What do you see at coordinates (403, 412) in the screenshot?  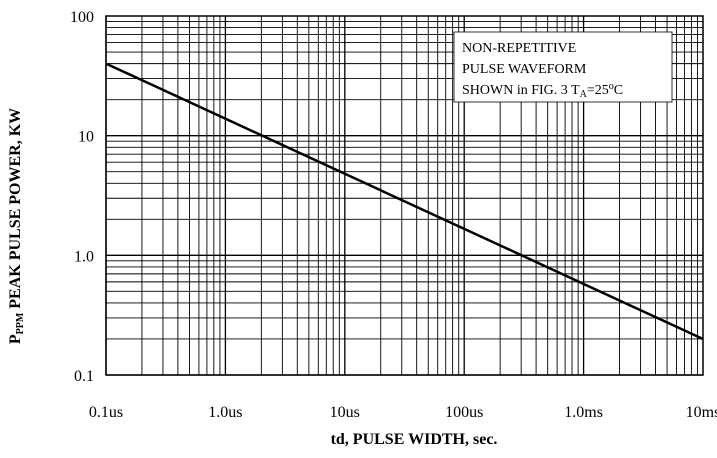 I see `x-tick-labels: 0.1us 1.0us 10us 100us 1.0ms 10ms` at bounding box center [403, 412].